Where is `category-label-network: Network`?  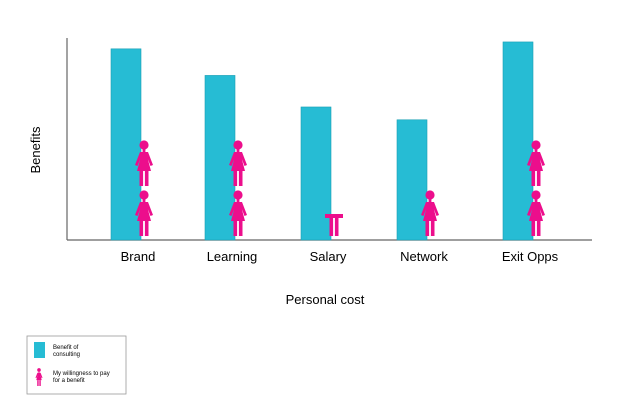
category-label-network: Network is located at coordinates (424, 256).